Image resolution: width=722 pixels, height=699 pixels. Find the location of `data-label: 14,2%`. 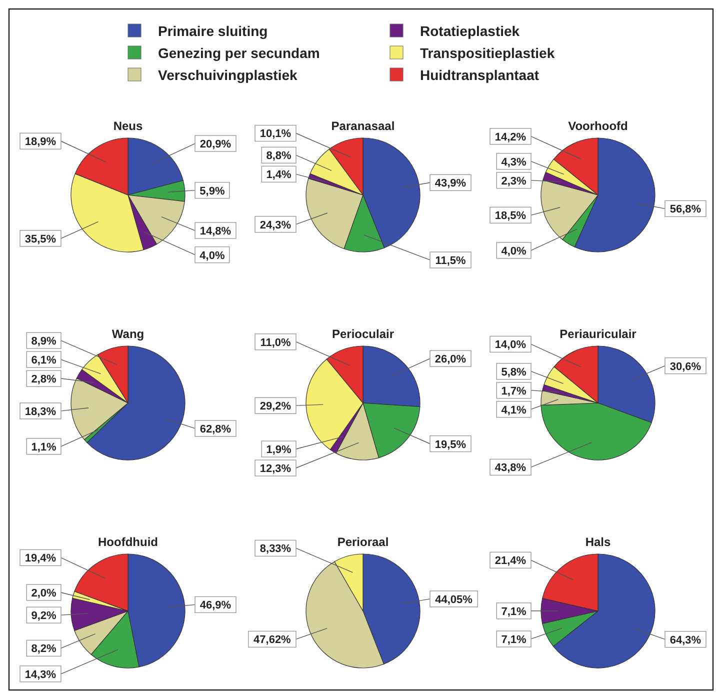

data-label: 14,2% is located at coordinates (510, 137).